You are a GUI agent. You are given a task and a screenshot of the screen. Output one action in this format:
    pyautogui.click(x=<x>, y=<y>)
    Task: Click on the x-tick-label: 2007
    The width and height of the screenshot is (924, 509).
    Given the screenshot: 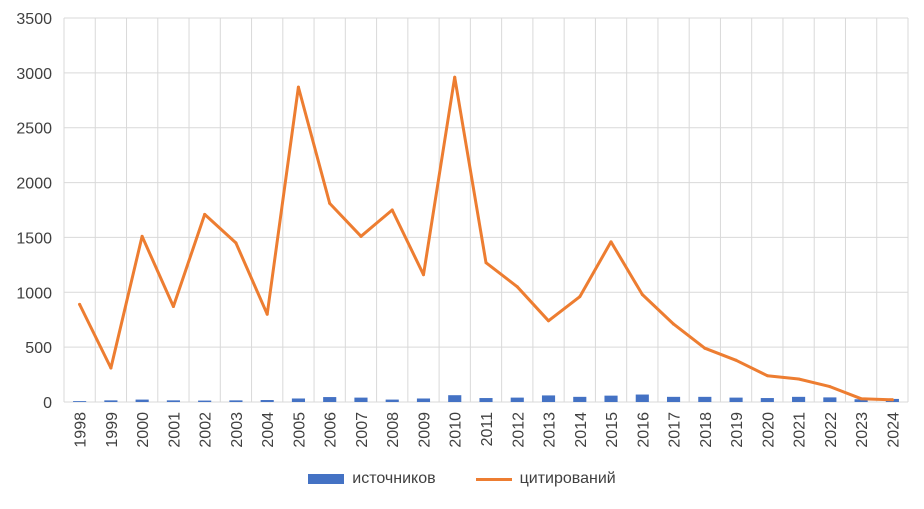 What is the action you would take?
    pyautogui.click(x=362, y=430)
    